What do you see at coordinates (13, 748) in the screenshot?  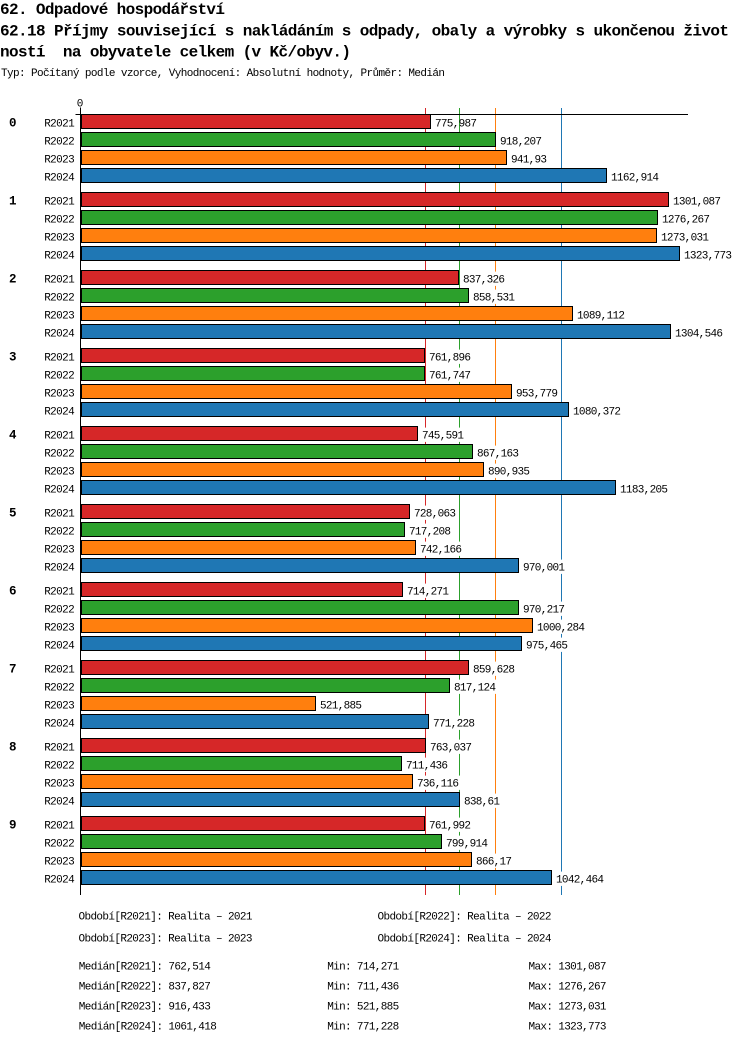 I see `svg-text: 8` at bounding box center [13, 748].